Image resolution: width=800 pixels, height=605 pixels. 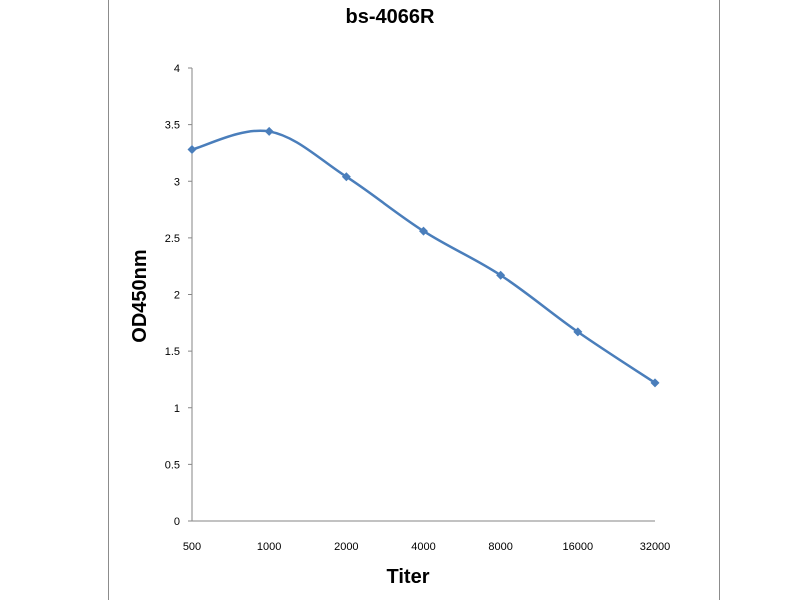 What do you see at coordinates (177, 409) in the screenshot?
I see `y-tick-label: 1` at bounding box center [177, 409].